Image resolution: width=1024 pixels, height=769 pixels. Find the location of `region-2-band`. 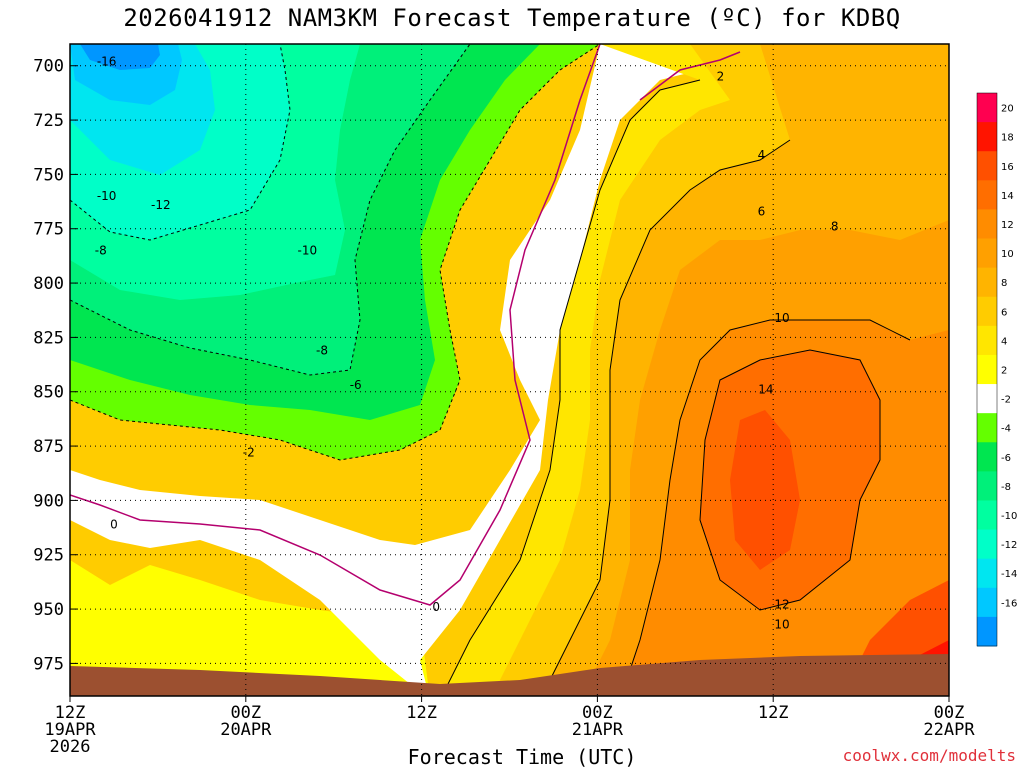

region-2-band is located at coordinates (250, 628).